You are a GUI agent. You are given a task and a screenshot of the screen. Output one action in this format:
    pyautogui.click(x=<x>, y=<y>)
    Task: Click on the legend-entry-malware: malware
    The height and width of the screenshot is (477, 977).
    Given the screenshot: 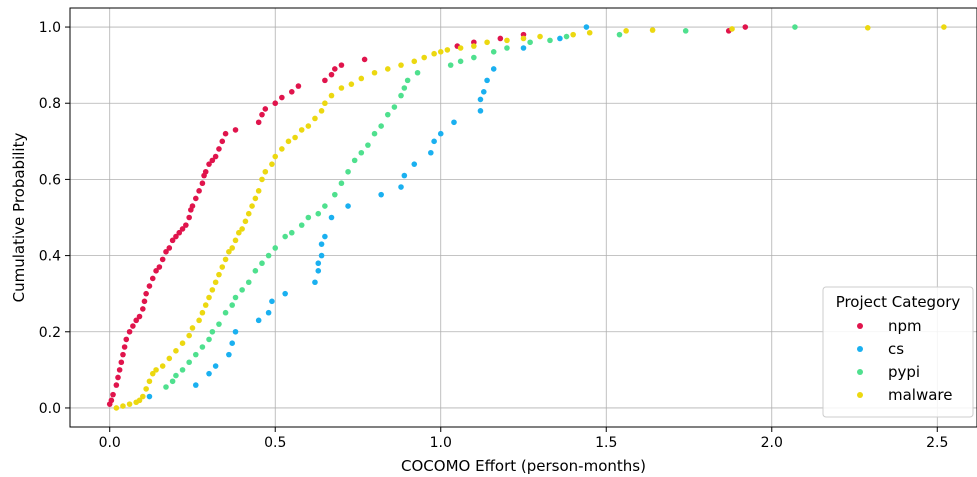 What is the action you would take?
    pyautogui.click(x=905, y=395)
    